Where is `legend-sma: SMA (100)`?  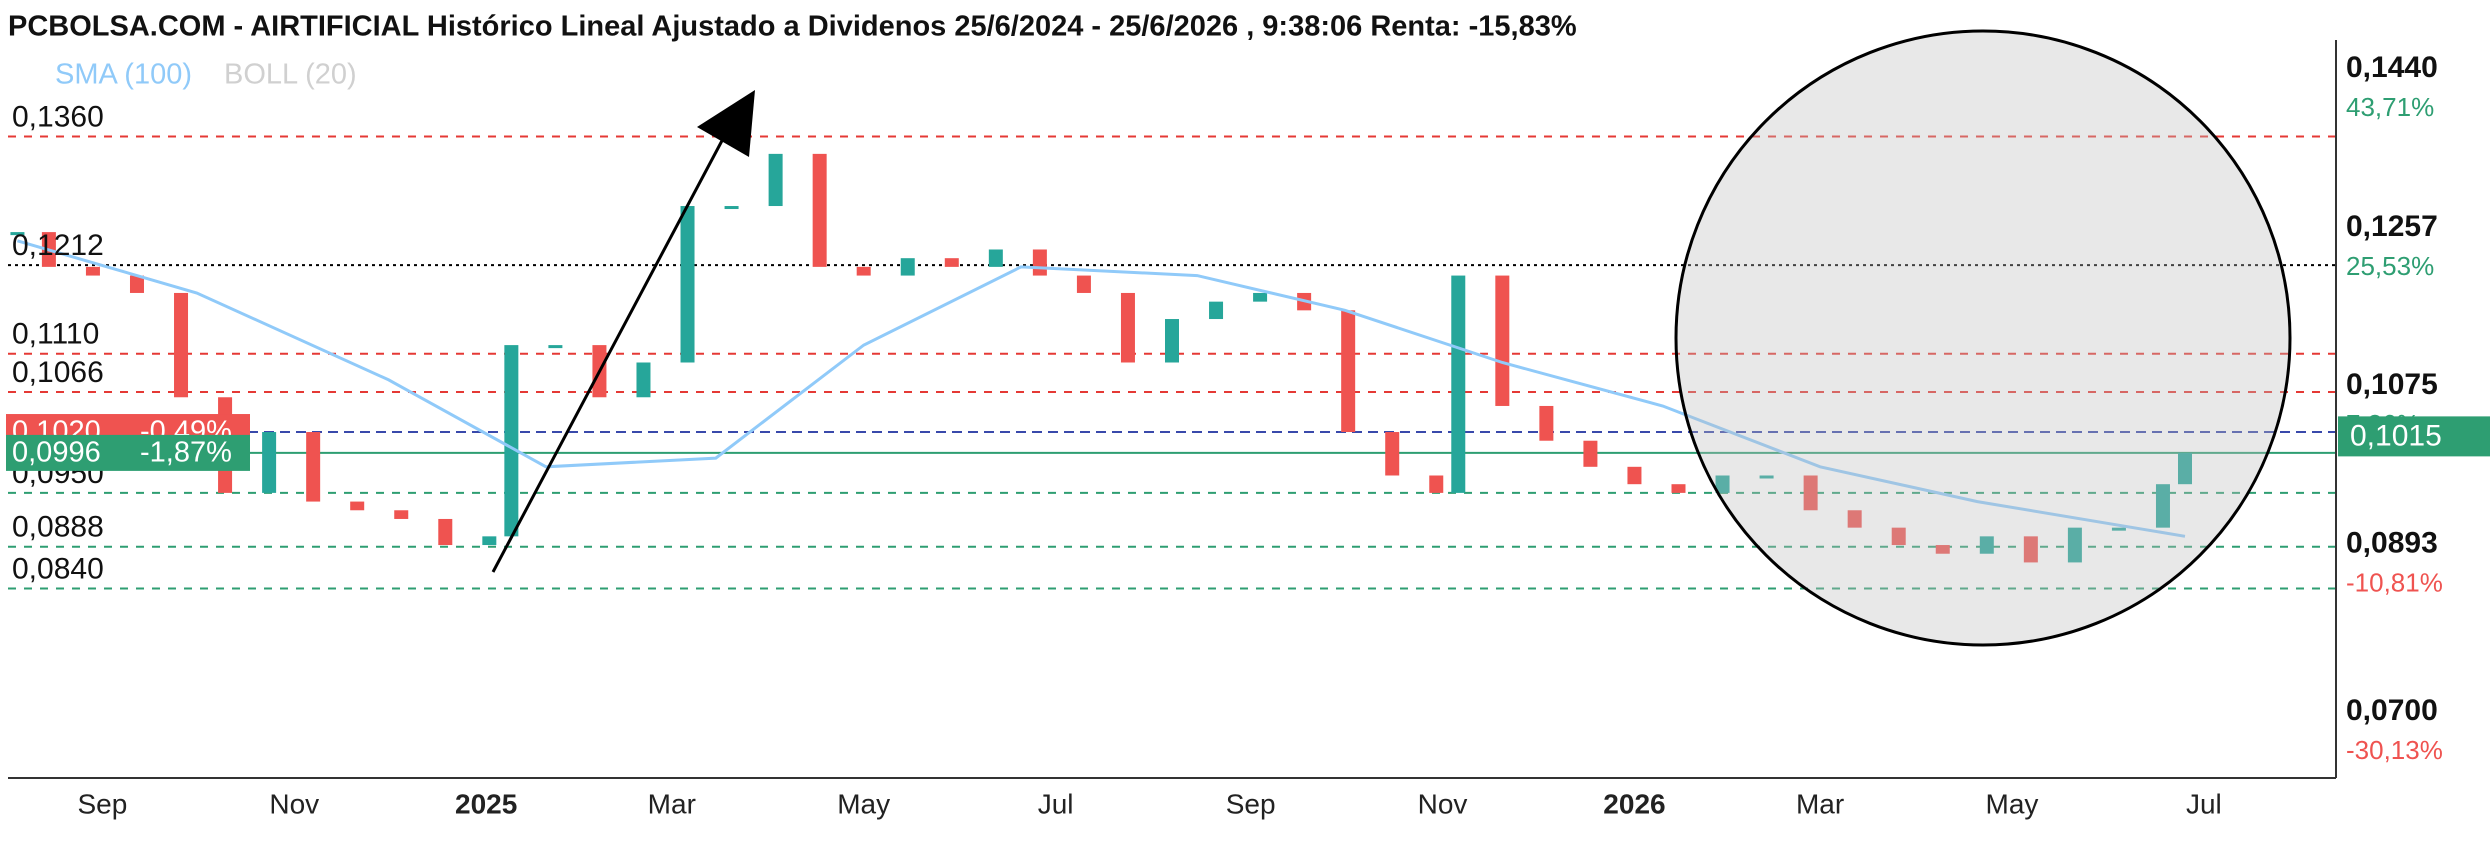 legend-sma: SMA (100) is located at coordinates (123, 75).